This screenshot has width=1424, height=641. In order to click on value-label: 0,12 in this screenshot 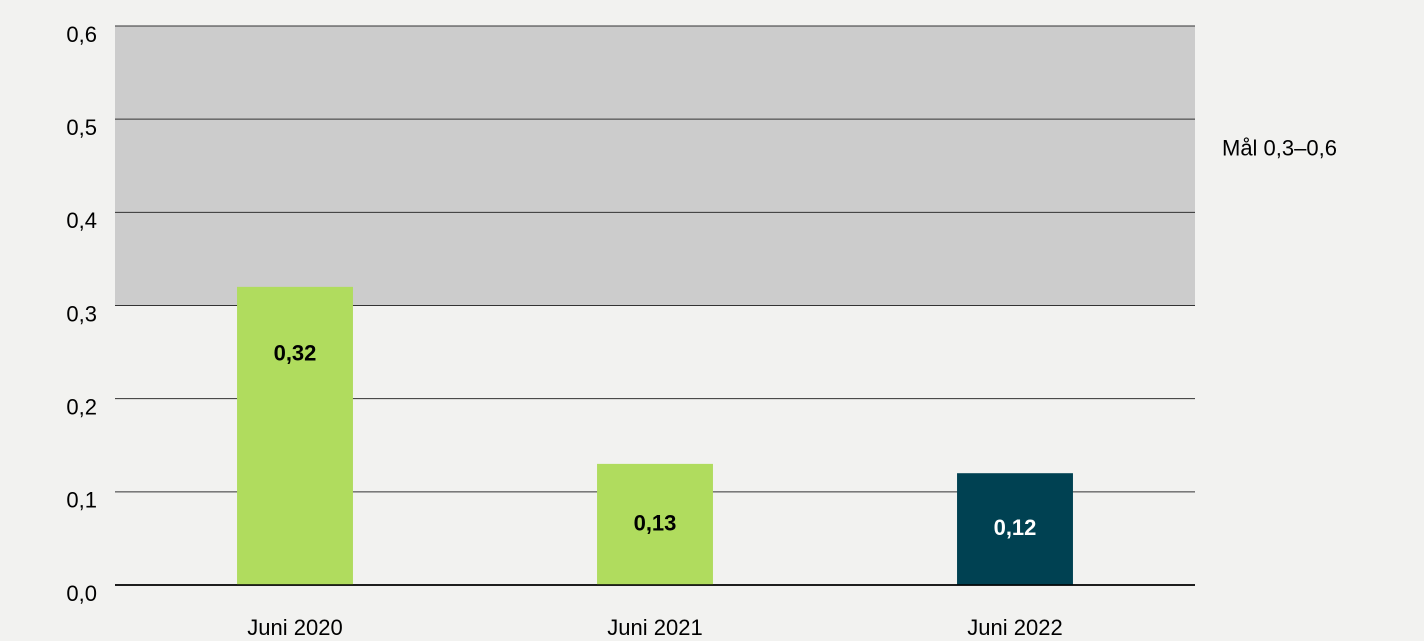, I will do `click(1015, 527)`.